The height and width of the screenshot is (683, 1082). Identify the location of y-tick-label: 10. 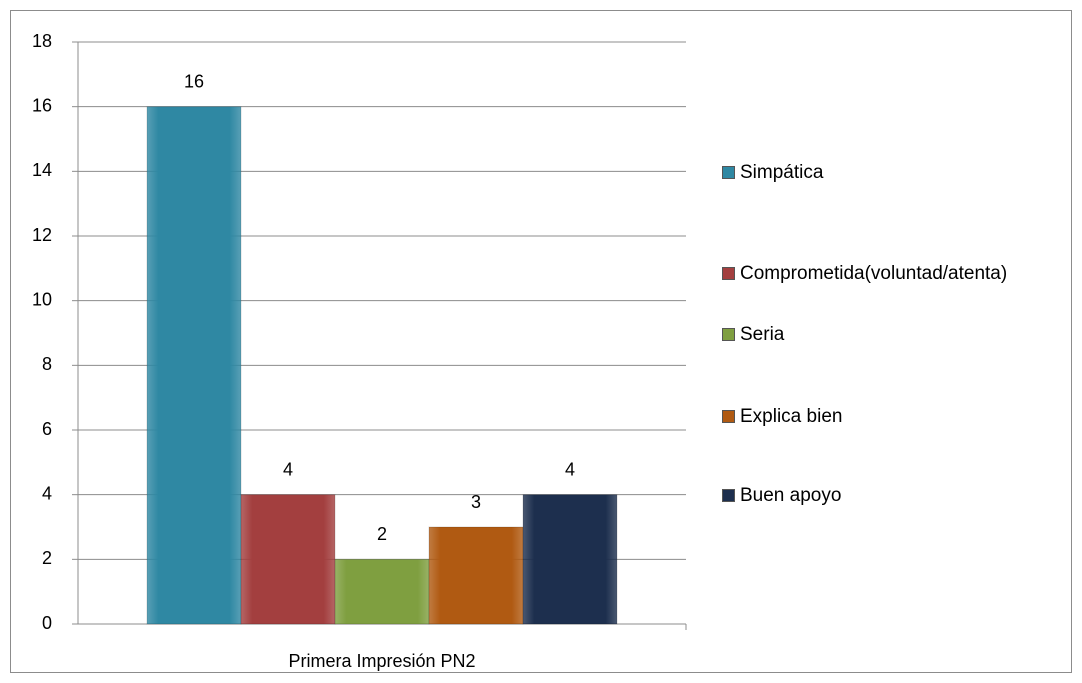
(42, 299).